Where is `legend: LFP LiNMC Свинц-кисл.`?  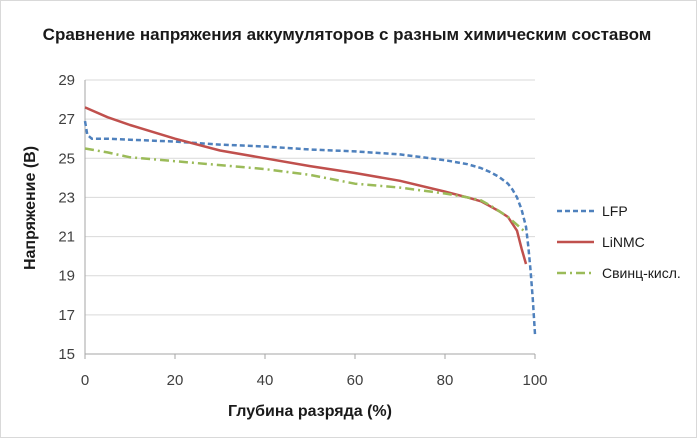 legend: LFP LiNMC Свинц-кисл. is located at coordinates (619, 242).